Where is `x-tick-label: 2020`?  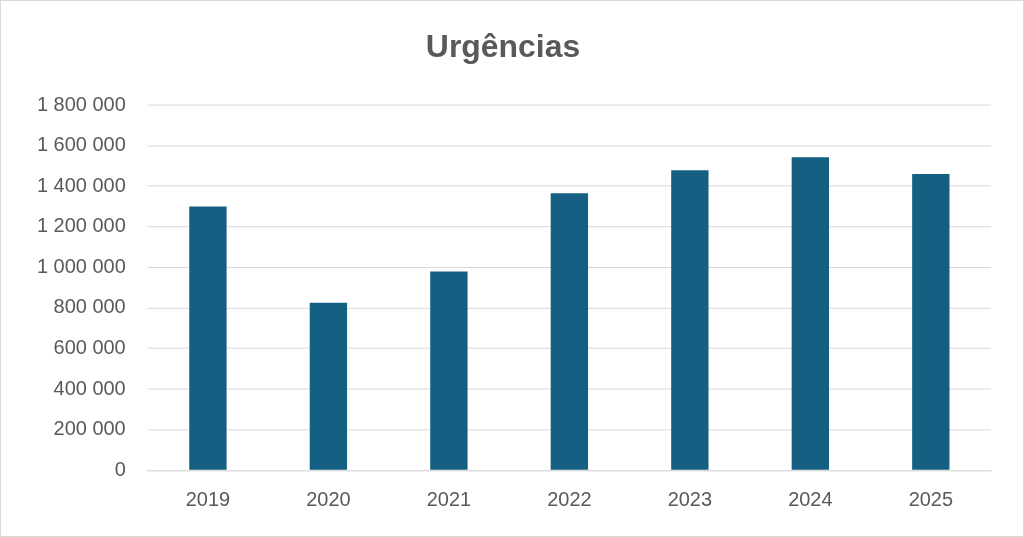
x-tick-label: 2020 is located at coordinates (328, 498).